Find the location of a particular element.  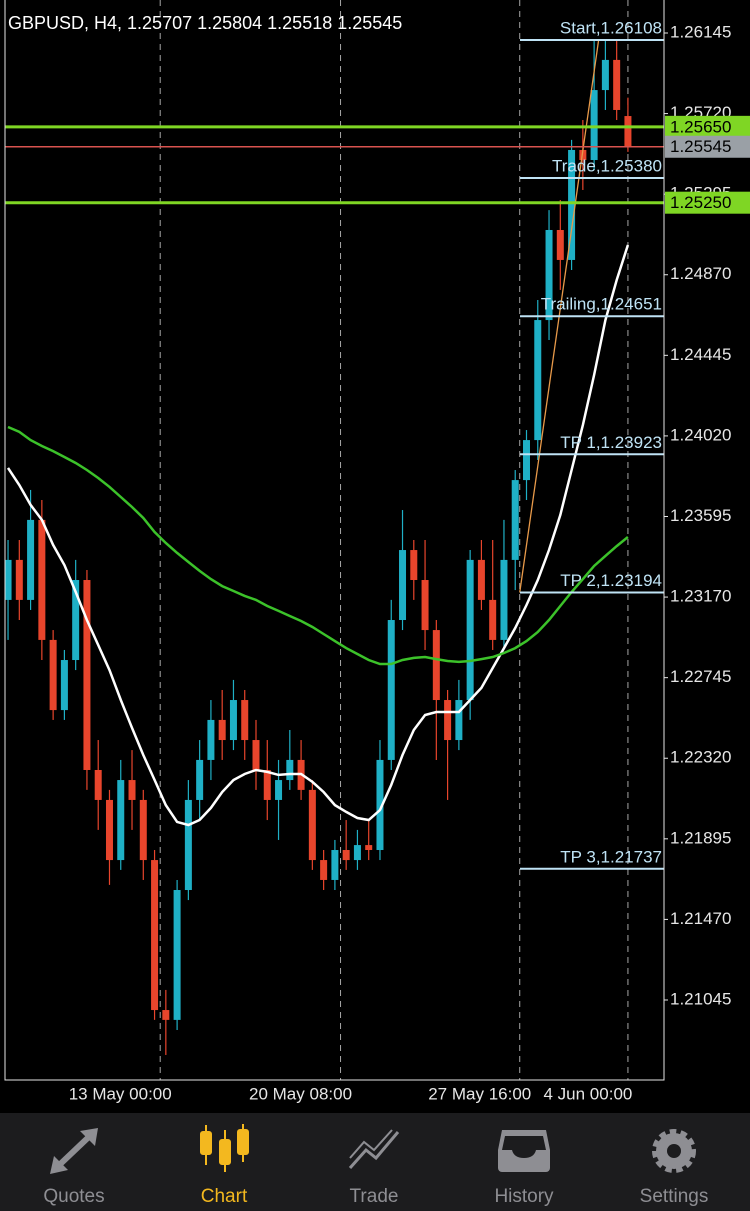

x-tick-label: 27 May 16:00 is located at coordinates (479, 1093).